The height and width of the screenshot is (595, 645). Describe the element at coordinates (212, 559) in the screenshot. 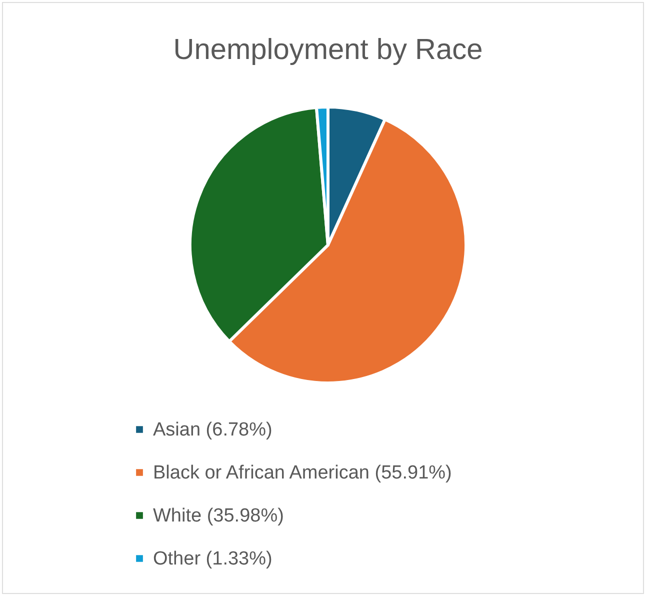

I see `legend-label: Other (1.33%)` at that location.